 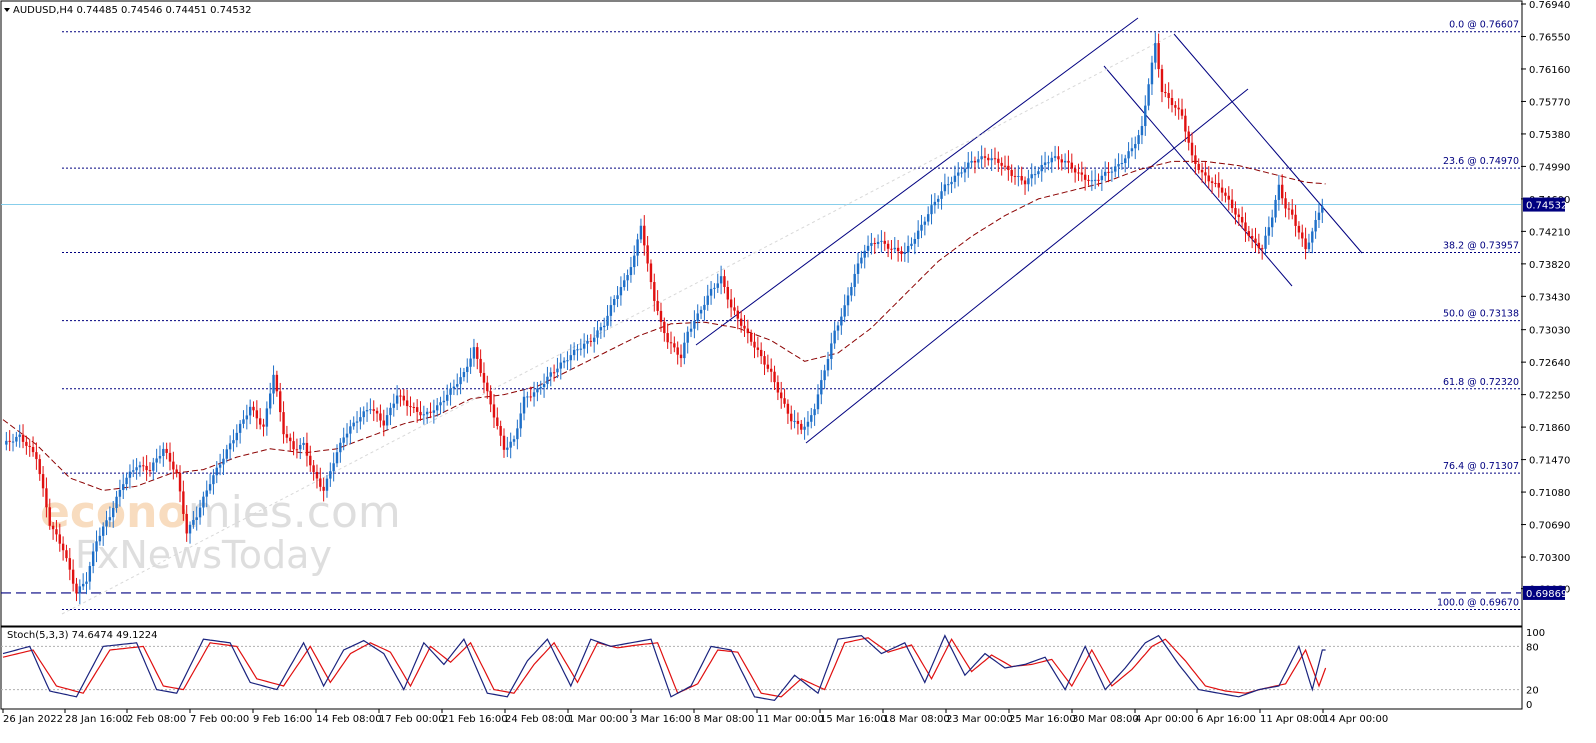 I want to click on price-tick-label: 0.71470, so click(x=1549, y=461).